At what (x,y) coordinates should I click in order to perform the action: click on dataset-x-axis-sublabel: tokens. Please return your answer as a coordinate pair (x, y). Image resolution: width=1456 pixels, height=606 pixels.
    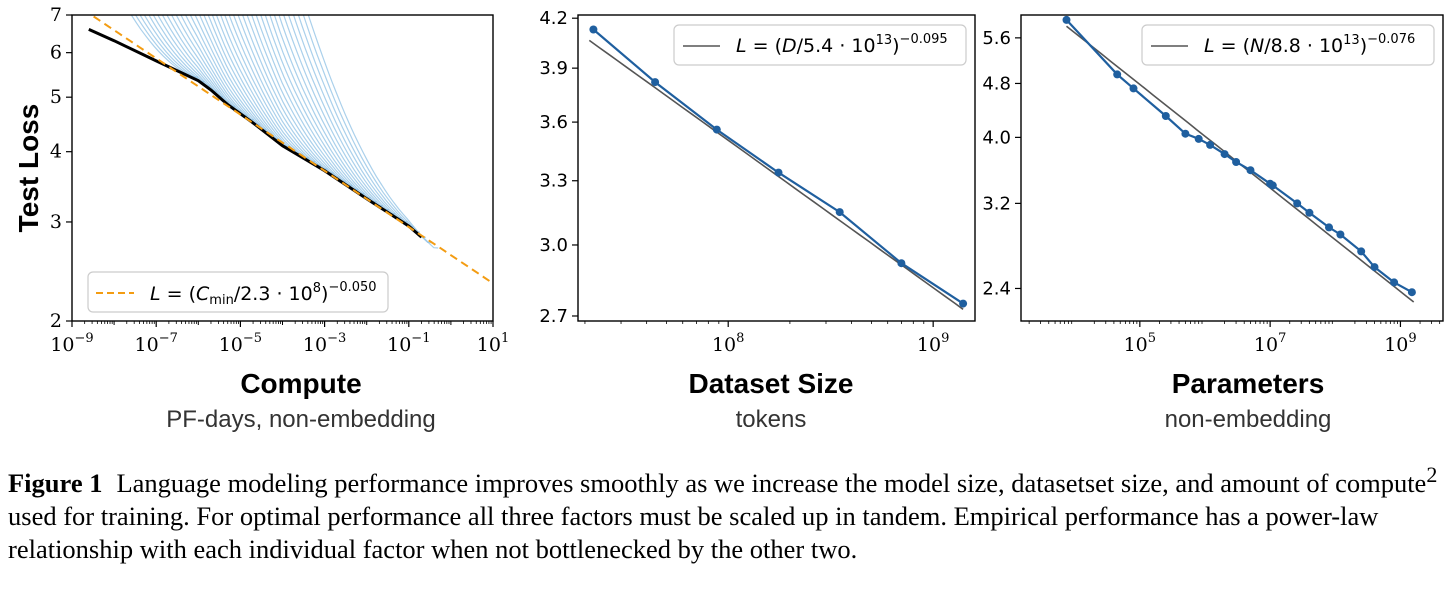
    Looking at the image, I should click on (771, 419).